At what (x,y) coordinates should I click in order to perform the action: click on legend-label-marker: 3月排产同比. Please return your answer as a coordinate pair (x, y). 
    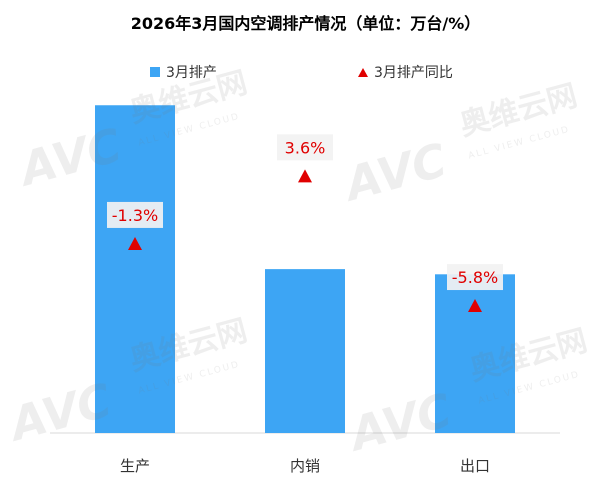
    Looking at the image, I should click on (413, 73).